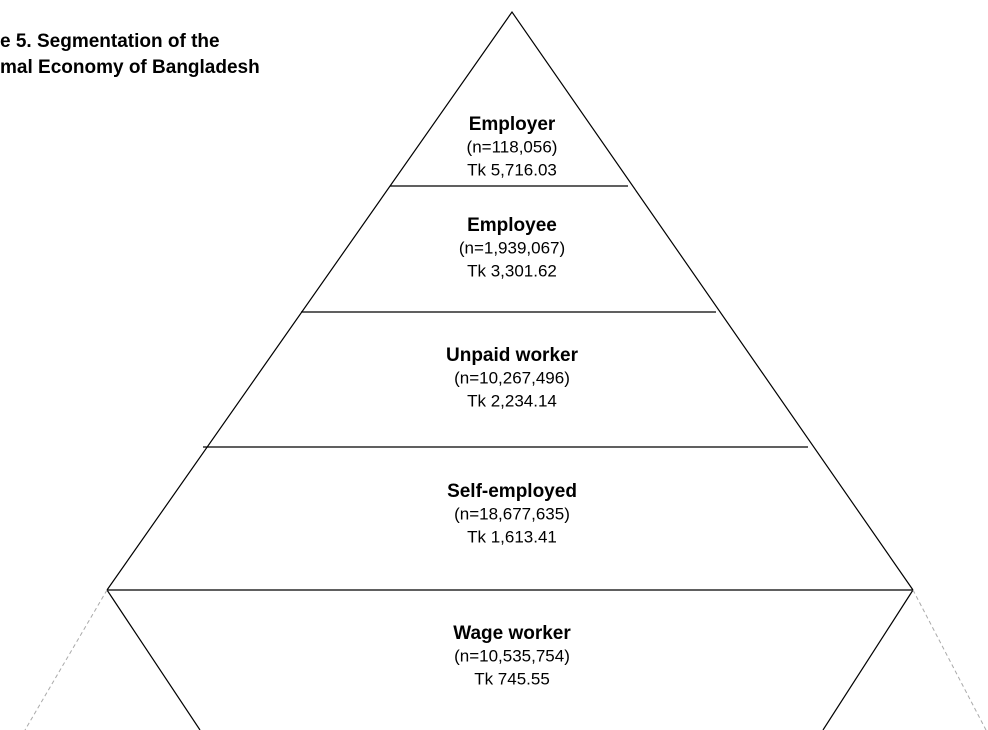 The width and height of the screenshot is (988, 730). What do you see at coordinates (512, 225) in the screenshot?
I see `segment-label: Employee` at bounding box center [512, 225].